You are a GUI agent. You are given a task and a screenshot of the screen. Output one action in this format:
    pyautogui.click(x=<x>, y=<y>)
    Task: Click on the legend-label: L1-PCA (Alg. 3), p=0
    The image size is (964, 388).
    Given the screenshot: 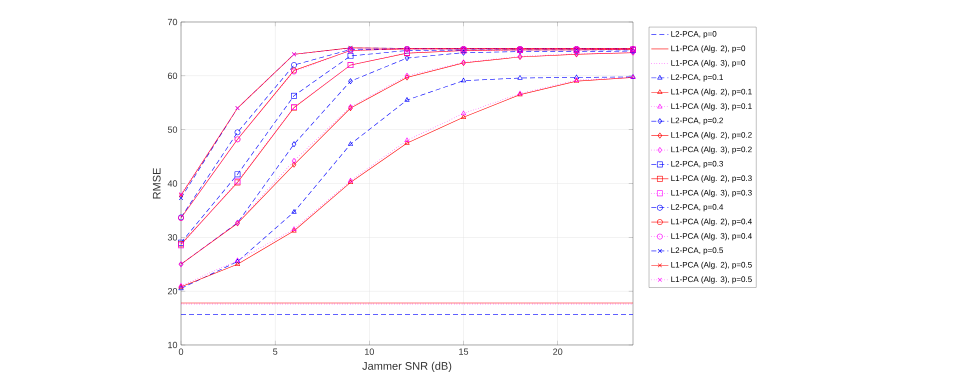 What is the action you would take?
    pyautogui.click(x=708, y=64)
    